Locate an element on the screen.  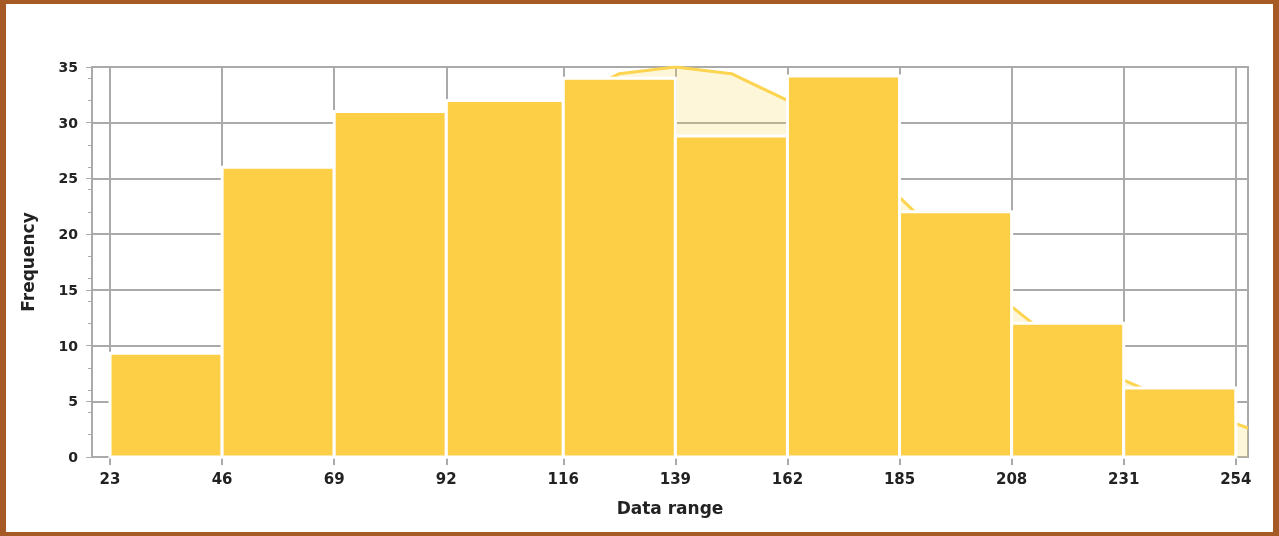
y-axis-title: Frequency is located at coordinates (27, 262).